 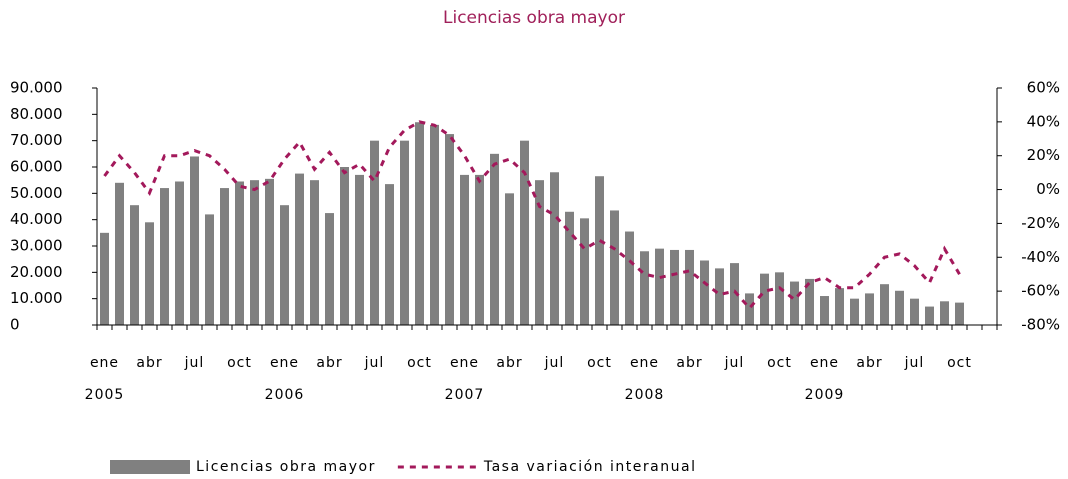 What do you see at coordinates (1043, 121) in the screenshot?
I see `y2-tick-label: 40%` at bounding box center [1043, 121].